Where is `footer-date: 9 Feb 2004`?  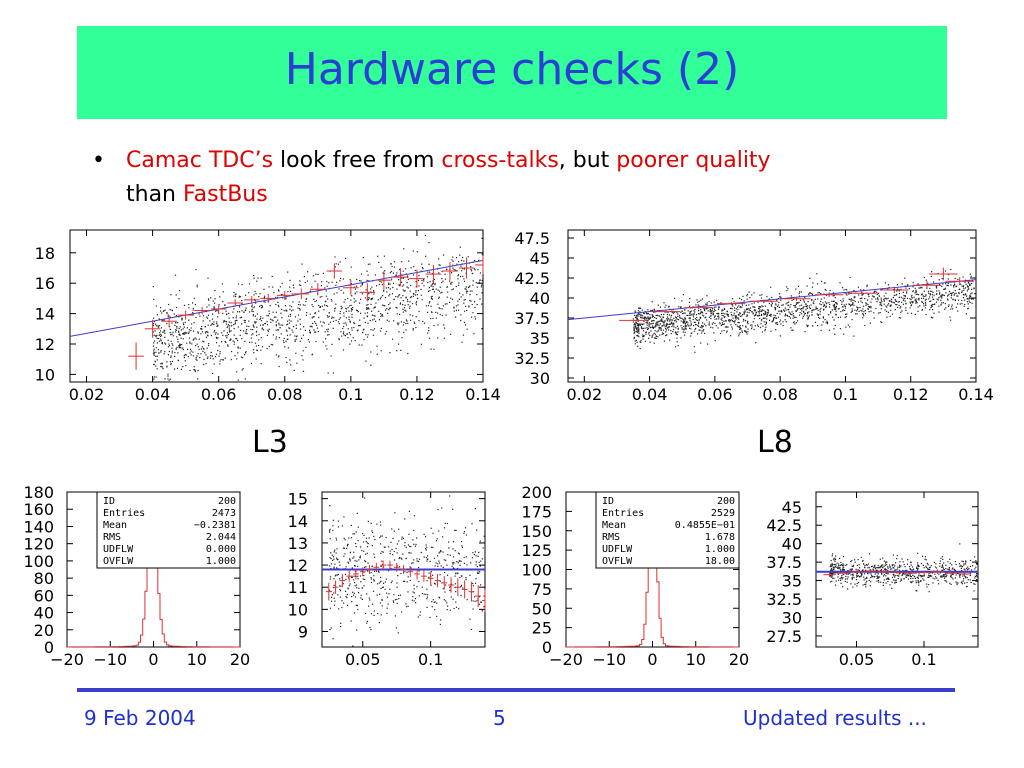 footer-date: 9 Feb 2004 is located at coordinates (140, 718).